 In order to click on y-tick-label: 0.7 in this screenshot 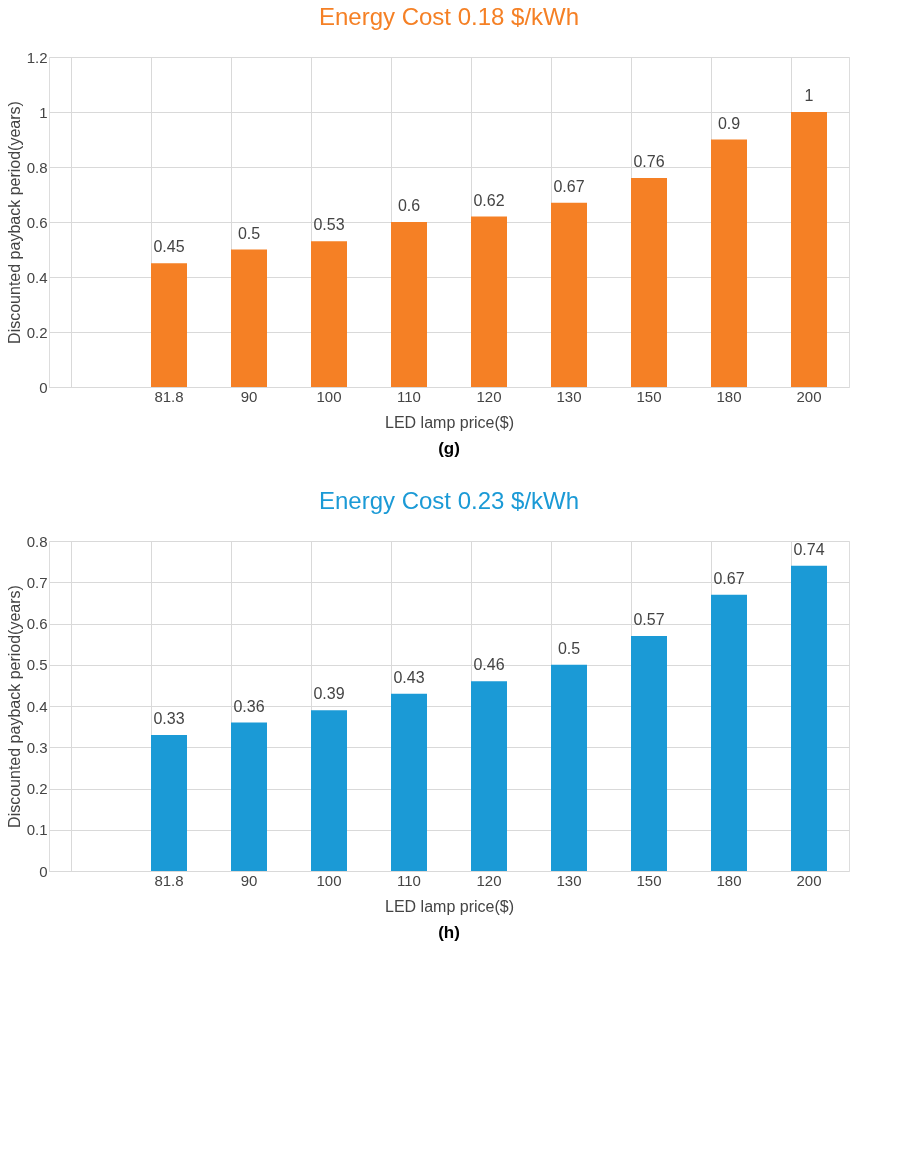, I will do `click(37, 582)`.